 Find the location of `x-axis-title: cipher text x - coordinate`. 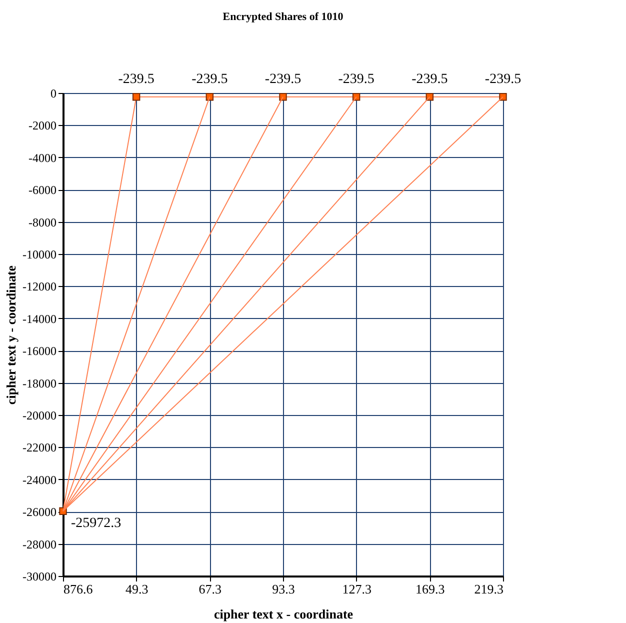

x-axis-title: cipher text x - coordinate is located at coordinates (284, 614).